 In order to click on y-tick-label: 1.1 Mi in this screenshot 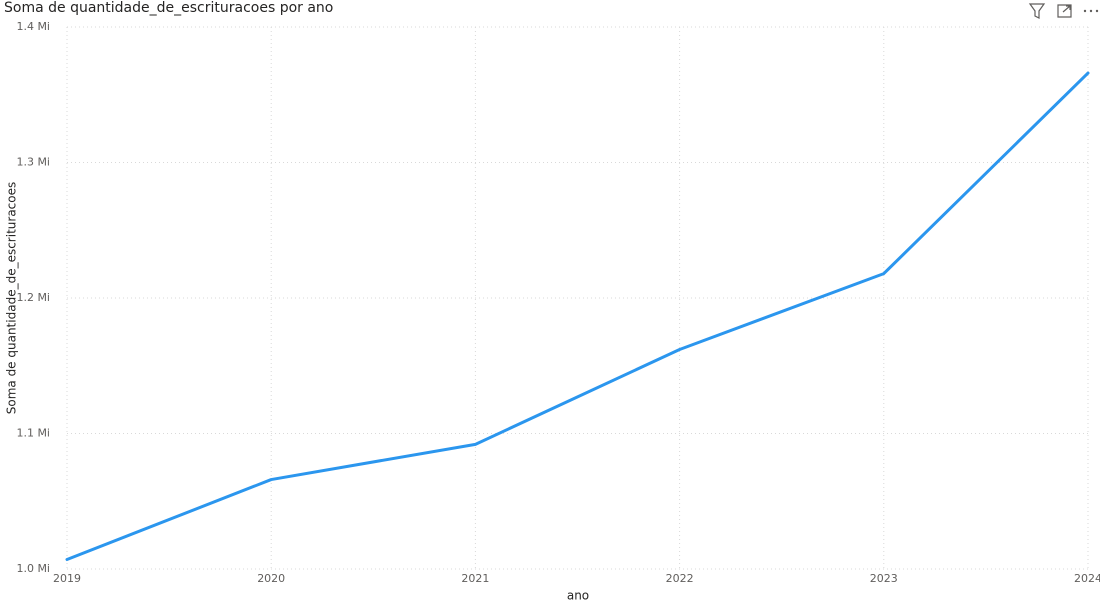, I will do `click(33, 433)`.